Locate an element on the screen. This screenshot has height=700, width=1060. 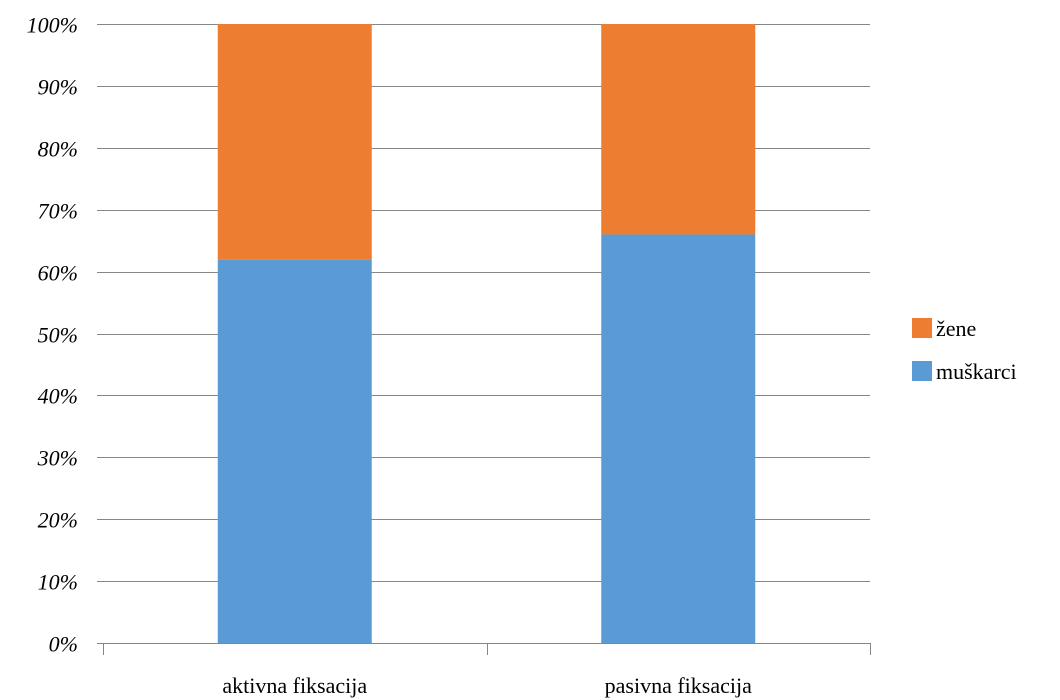
x-axis-category-labels: aktivna fiksacija pasivna fiksacija is located at coordinates (487, 685).